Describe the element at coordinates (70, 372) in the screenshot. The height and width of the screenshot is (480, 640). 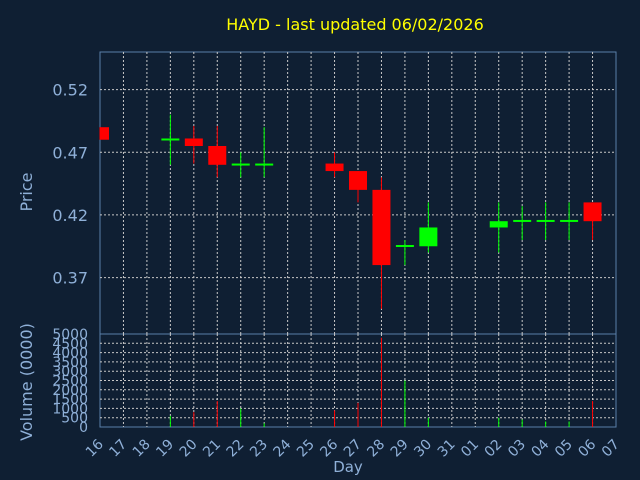
I see `volume-tick-label: 3000` at that location.